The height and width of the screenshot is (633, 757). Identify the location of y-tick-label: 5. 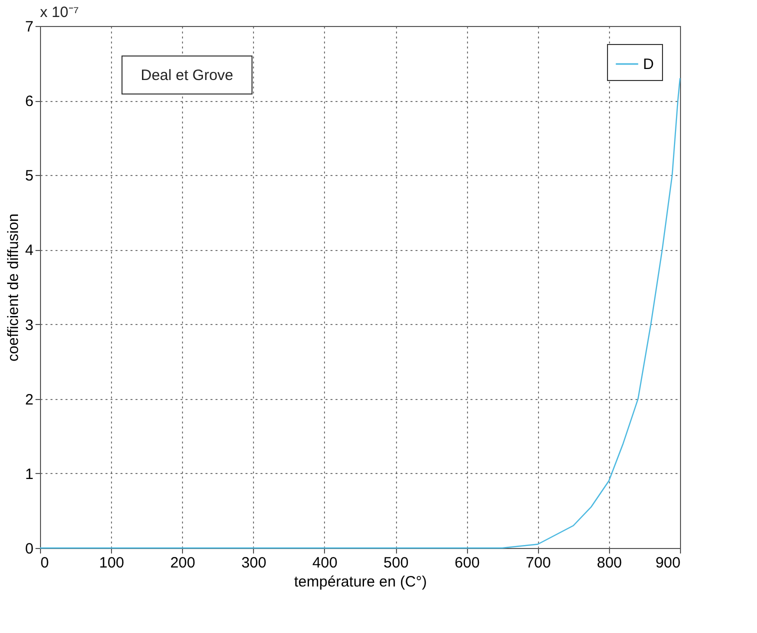
(29, 176).